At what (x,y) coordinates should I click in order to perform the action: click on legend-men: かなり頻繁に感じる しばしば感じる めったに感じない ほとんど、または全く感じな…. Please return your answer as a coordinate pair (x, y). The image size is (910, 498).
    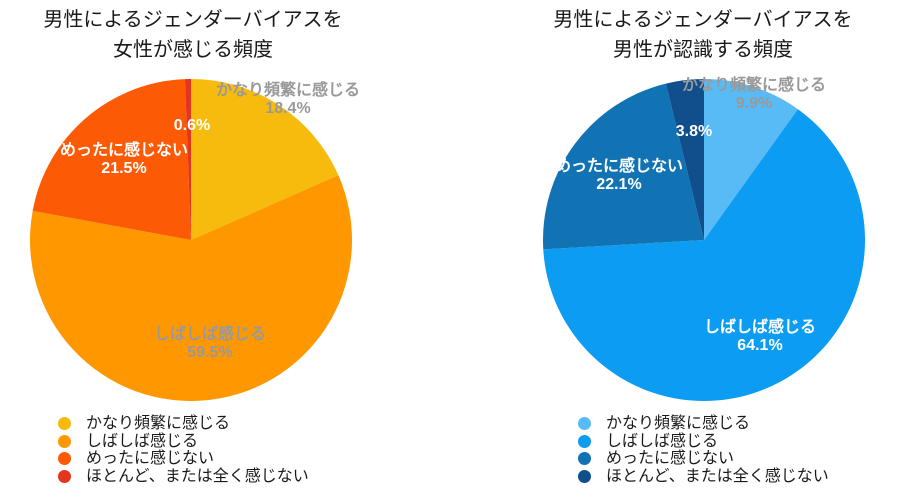
    Looking at the image, I should click on (703, 450).